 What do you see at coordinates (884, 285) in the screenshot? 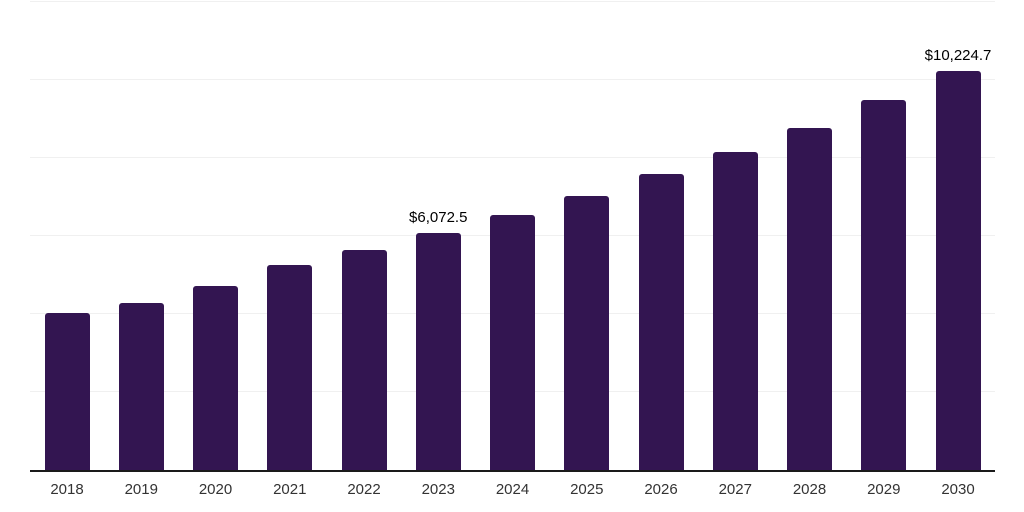
I see `bar-2029` at bounding box center [884, 285].